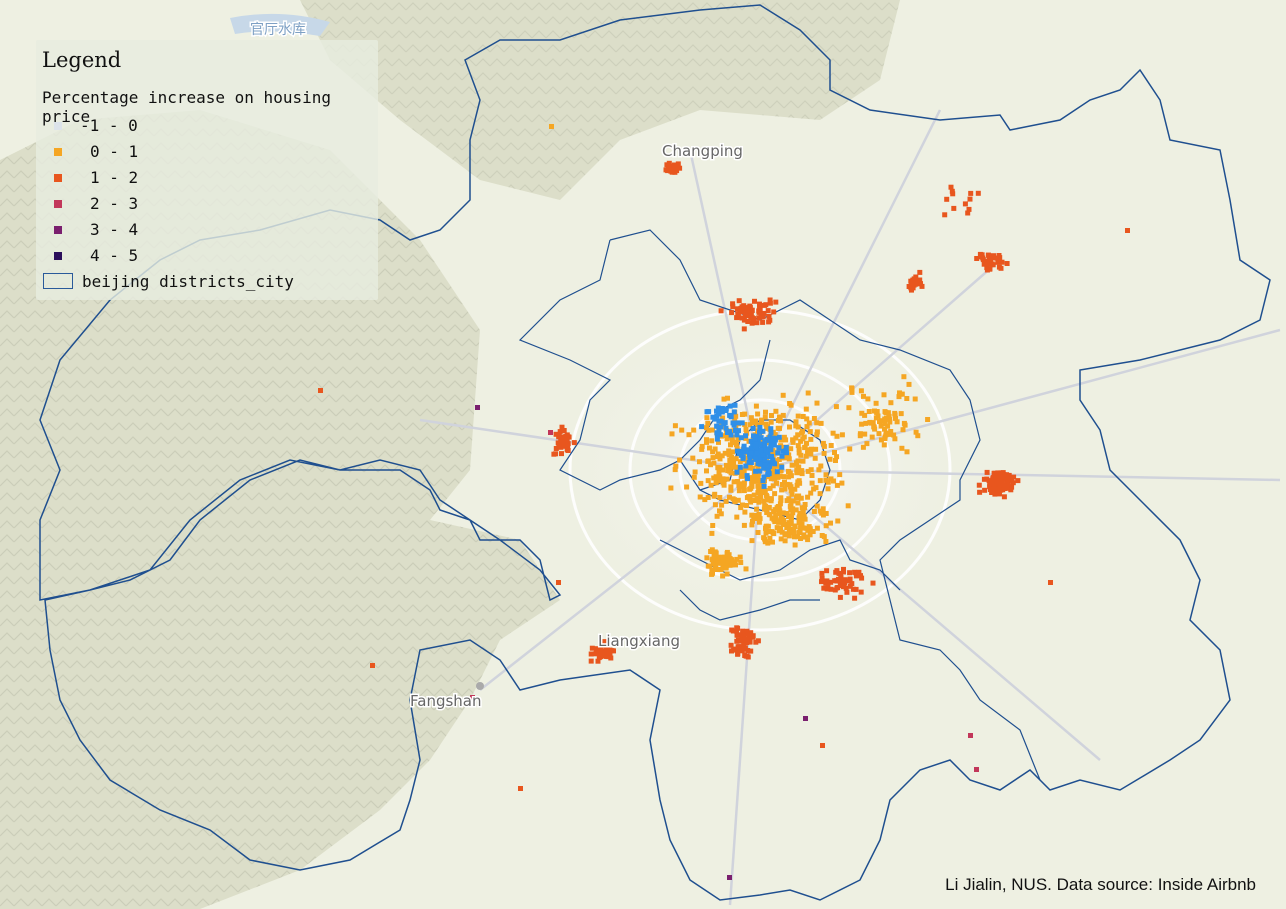 The image size is (1286, 909). I want to click on legend-boundary-swatch, so click(58, 281).